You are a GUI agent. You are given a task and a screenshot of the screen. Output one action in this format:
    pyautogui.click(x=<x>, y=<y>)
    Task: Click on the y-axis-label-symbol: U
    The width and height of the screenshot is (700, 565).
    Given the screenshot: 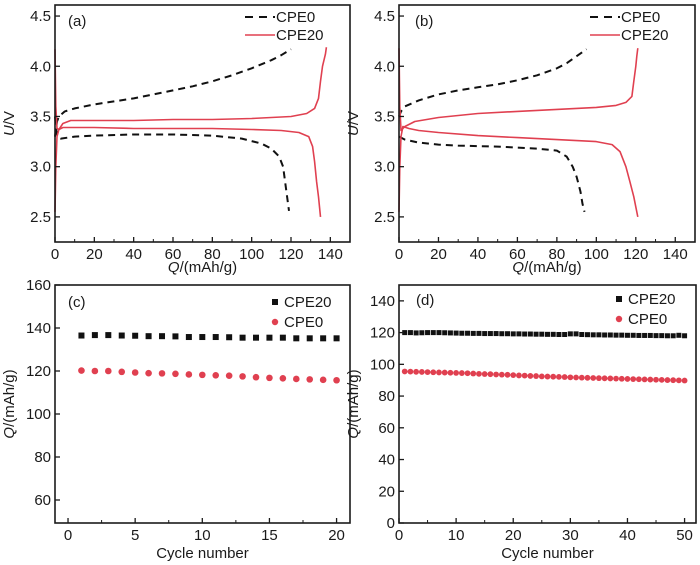 What is the action you would take?
    pyautogui.click(x=9, y=130)
    